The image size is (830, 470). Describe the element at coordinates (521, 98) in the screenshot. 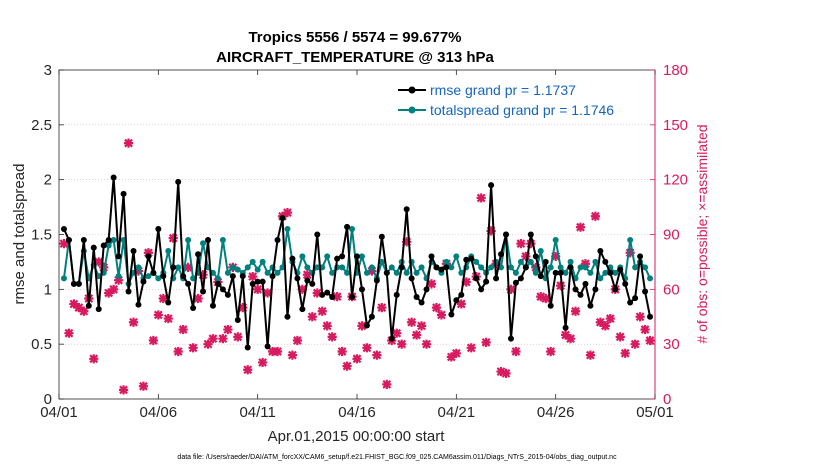

I see `legend-box` at that location.